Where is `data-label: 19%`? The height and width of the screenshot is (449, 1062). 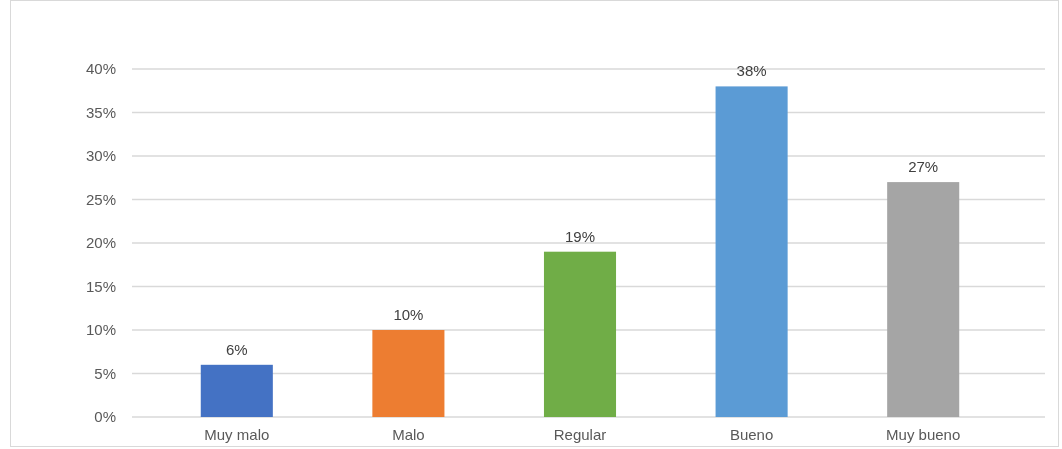
data-label: 19% is located at coordinates (580, 236).